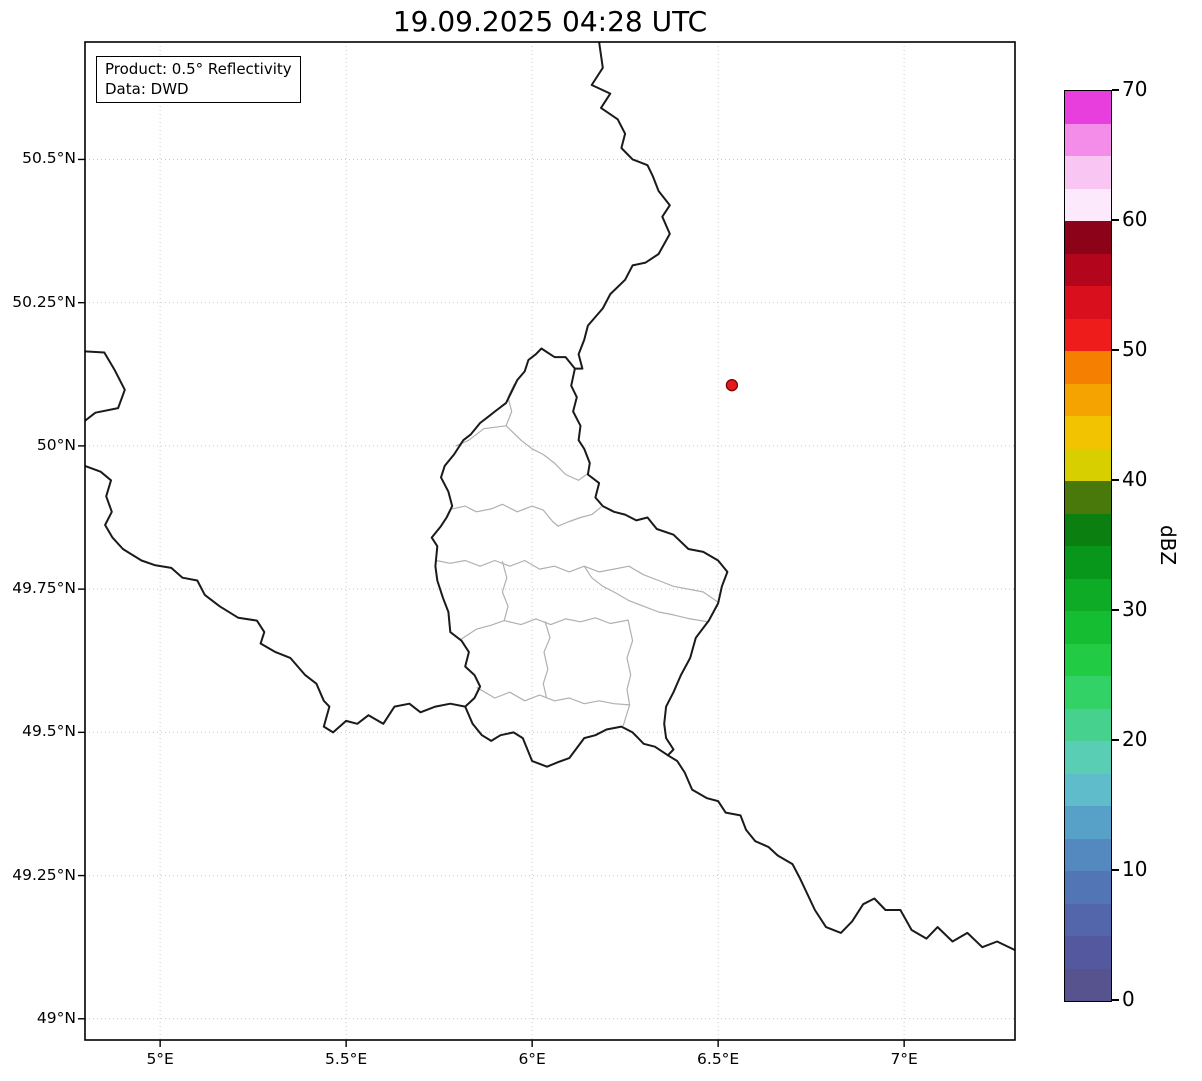 This screenshot has height=1081, width=1202. Describe the element at coordinates (147, 88) in the screenshot. I see `product-annotation-line2: Data: DWD` at that location.